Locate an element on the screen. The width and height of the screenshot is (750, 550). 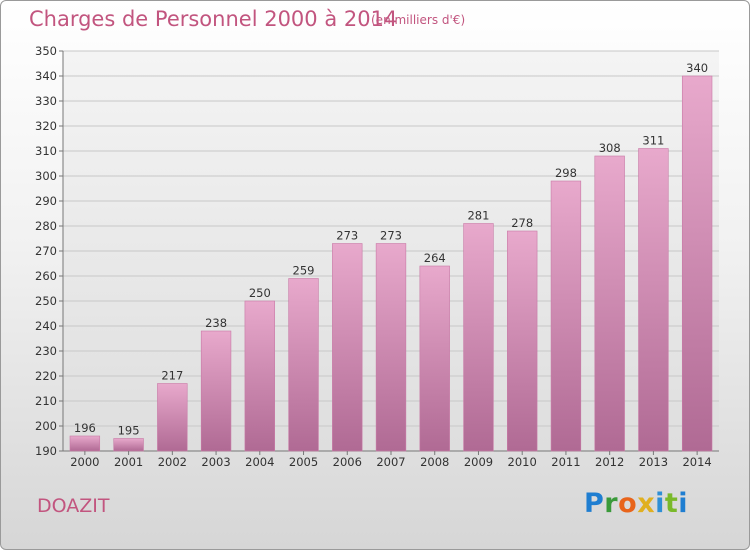
y-tick-label: 310 is located at coordinates (46, 151).